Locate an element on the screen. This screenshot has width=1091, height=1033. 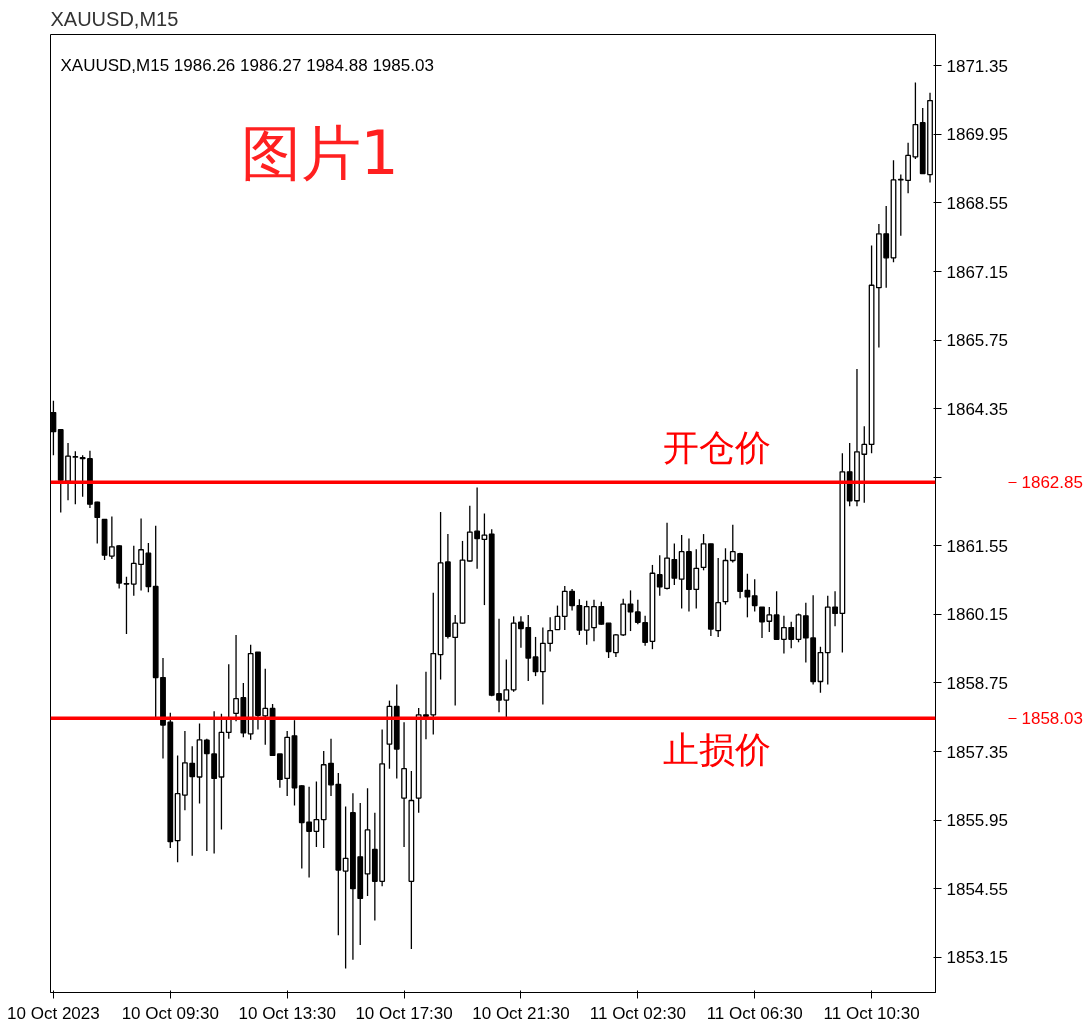
y-tick-label: 1871.35 is located at coordinates (977, 66).